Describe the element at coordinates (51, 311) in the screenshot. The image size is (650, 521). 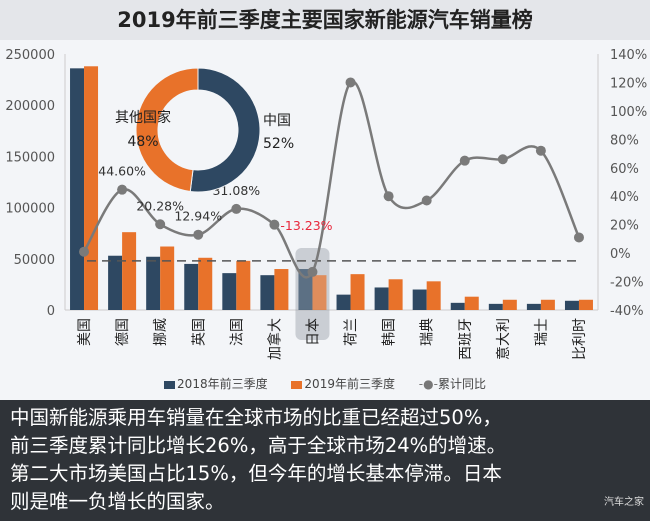
I see `left-tick-label: 0` at that location.